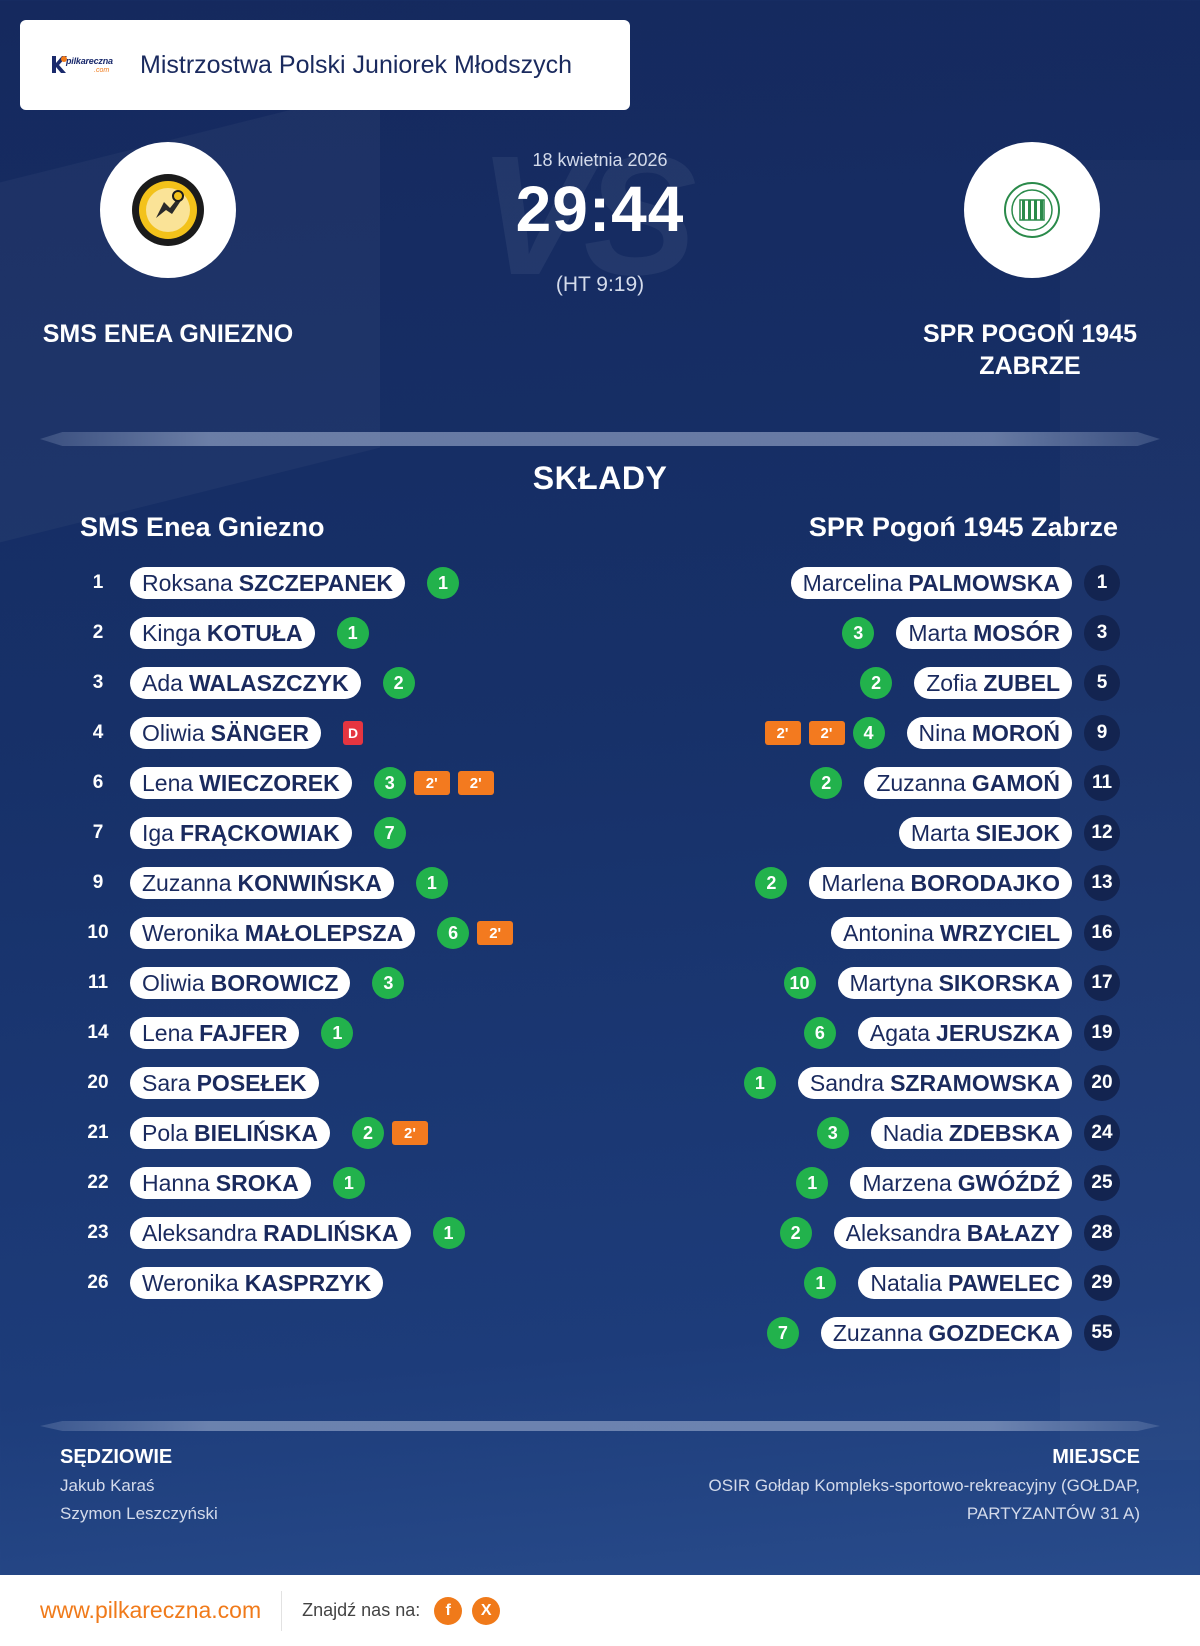 The image size is (1200, 1646). Describe the element at coordinates (270, 1233) in the screenshot. I see `player-name: Aleksandra RADLIŃSKA` at that location.